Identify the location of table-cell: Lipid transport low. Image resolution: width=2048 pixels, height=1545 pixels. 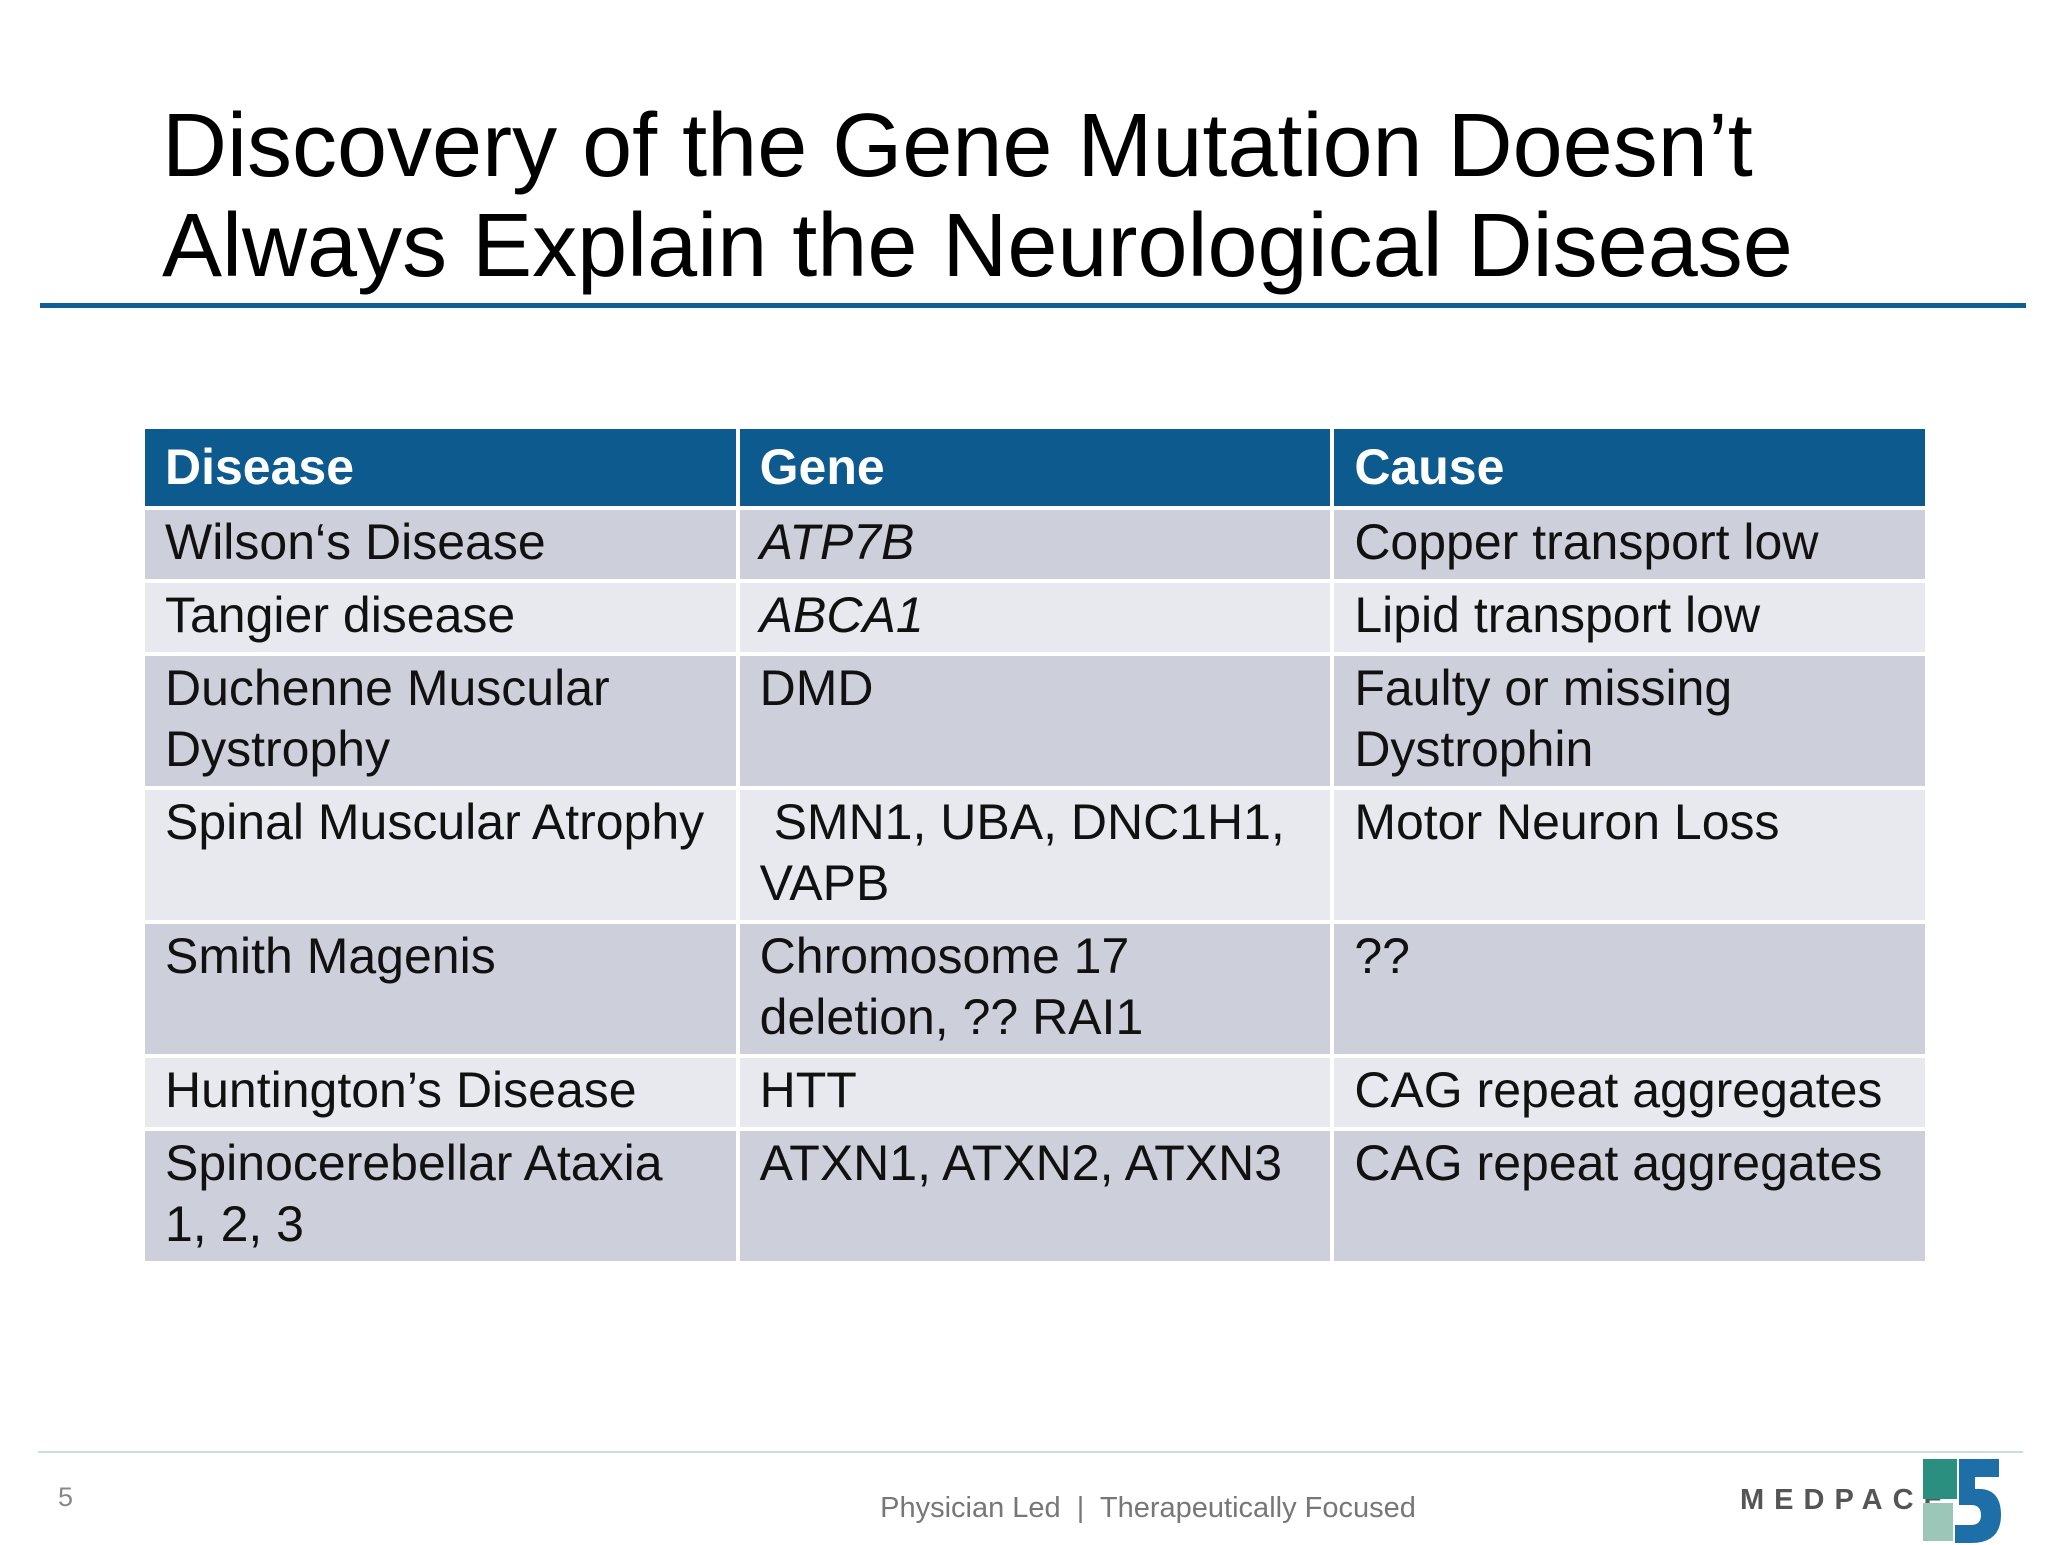
(1629, 617).